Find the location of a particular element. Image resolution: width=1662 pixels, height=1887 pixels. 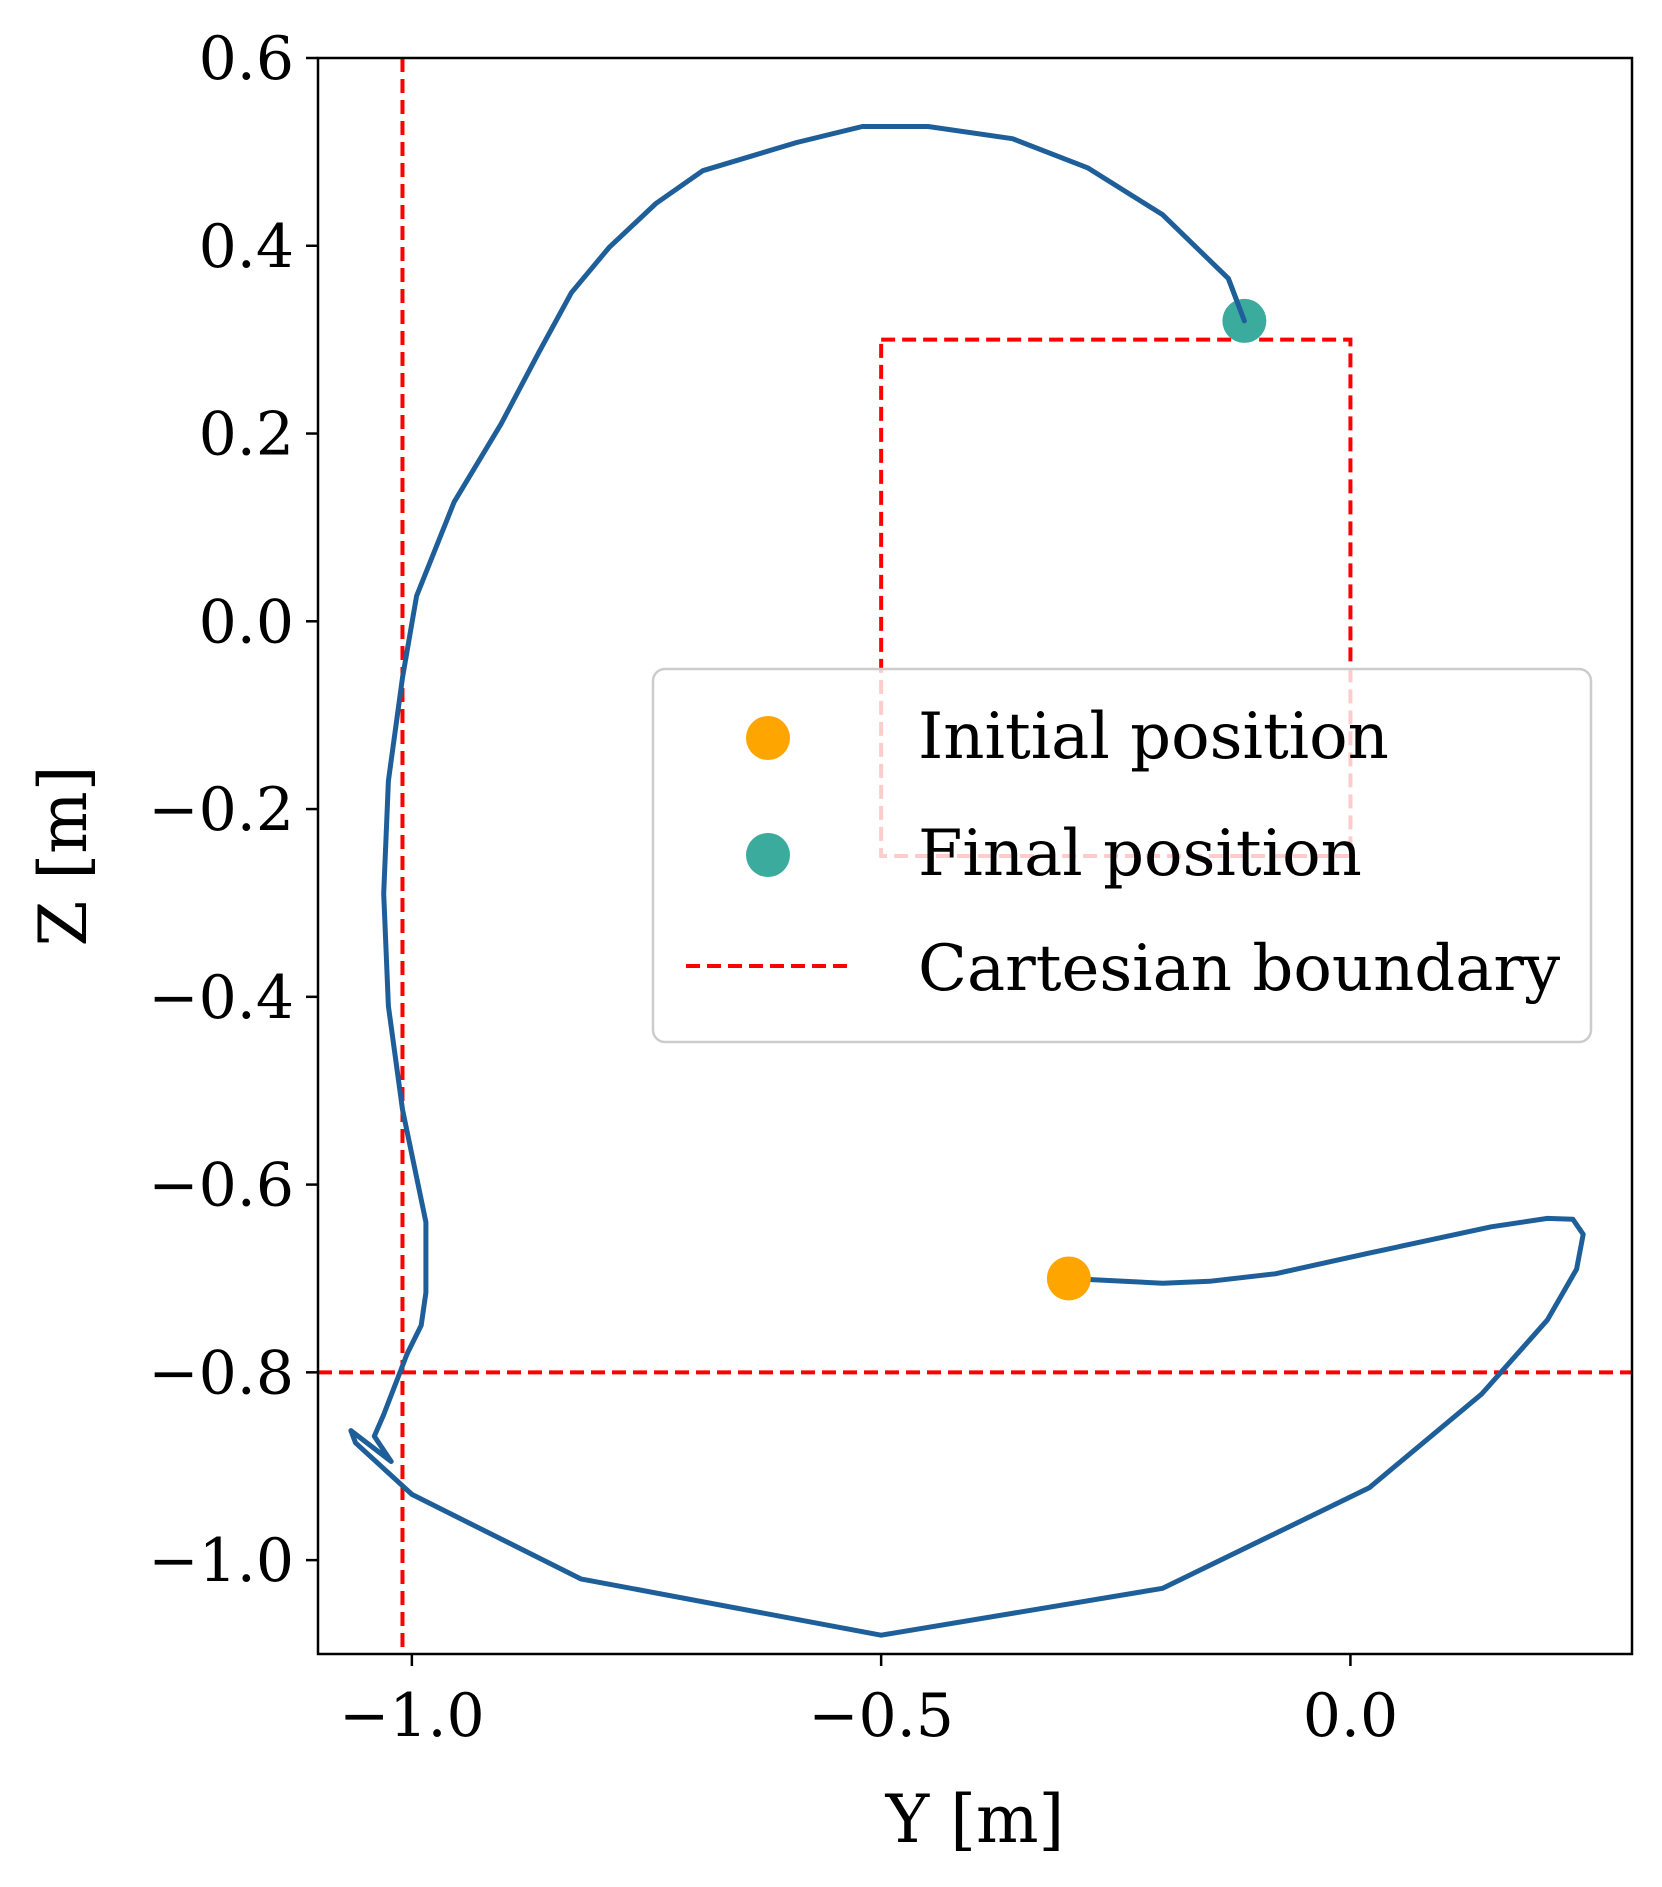

legend-initial-marker is located at coordinates (768, 738).